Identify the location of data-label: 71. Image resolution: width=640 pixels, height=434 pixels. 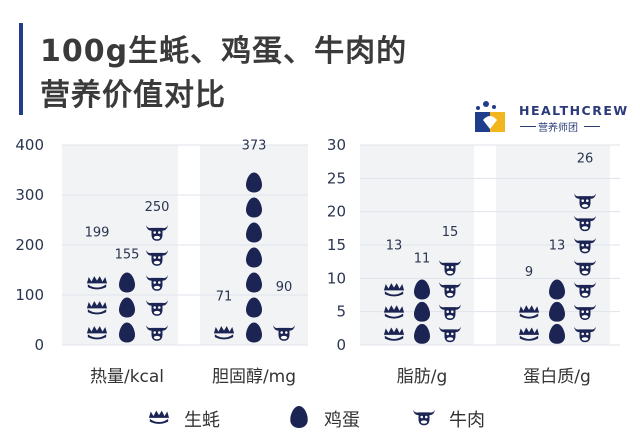
(224, 297).